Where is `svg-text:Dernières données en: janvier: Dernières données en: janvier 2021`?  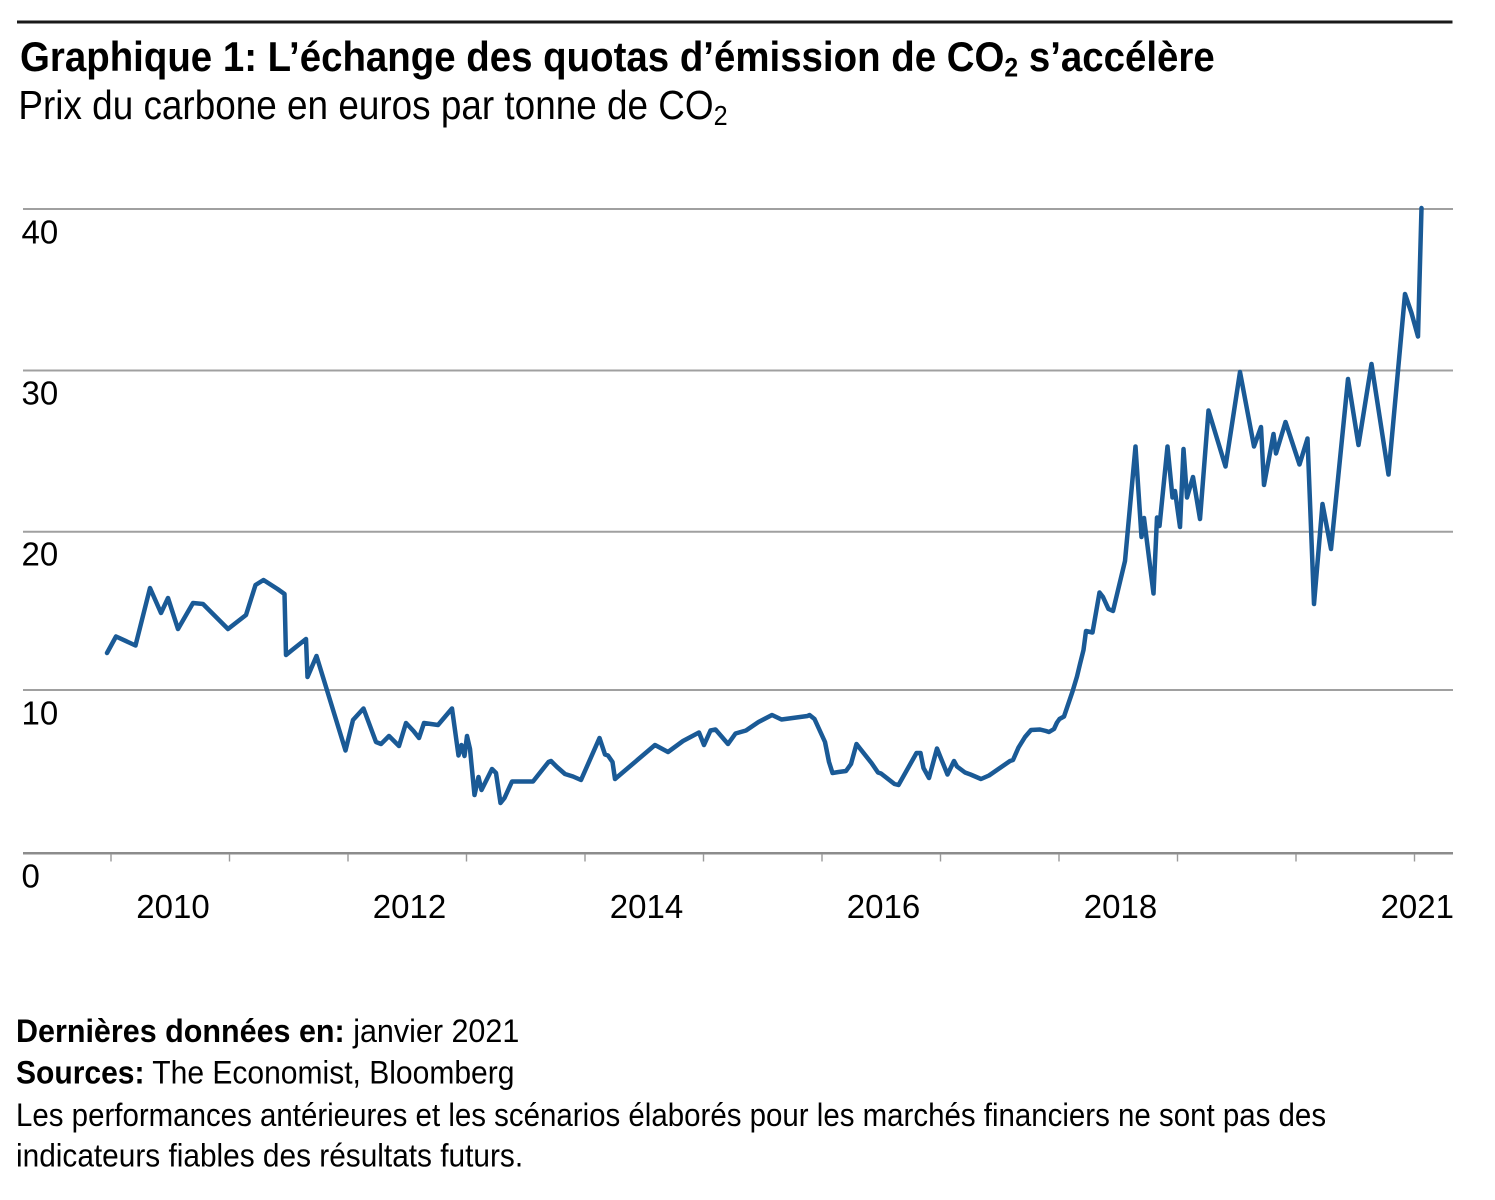 svg-text:Dernières données en: janvier: Dernières données en: janvier 2021 is located at coordinates (267, 1031).